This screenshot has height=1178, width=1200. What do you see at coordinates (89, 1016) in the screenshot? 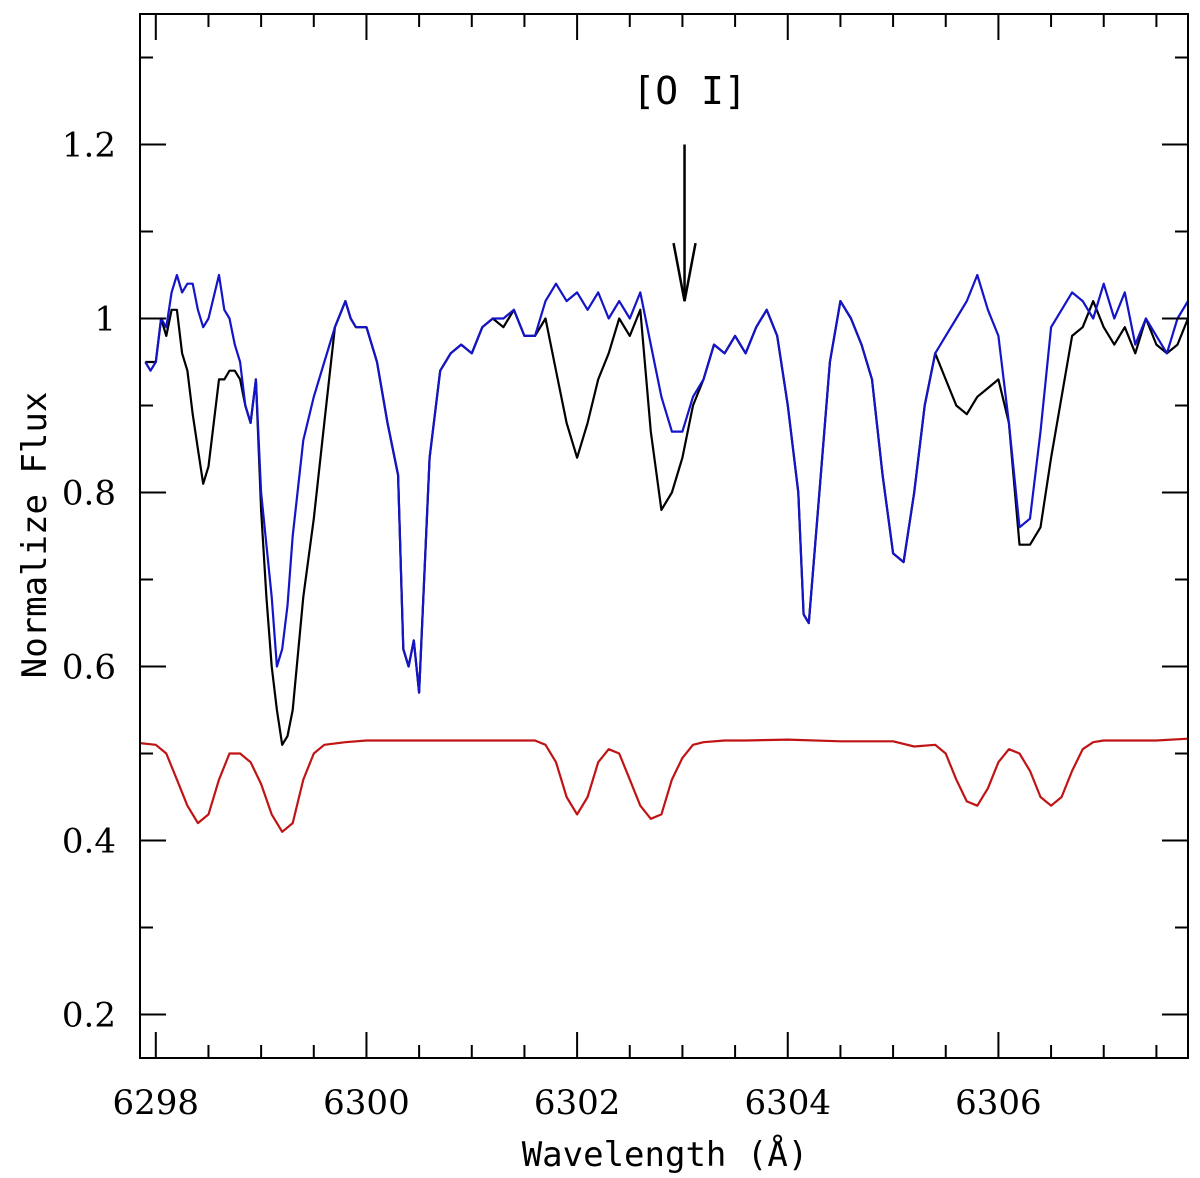
I see `y-tick-label: 0.2` at bounding box center [89, 1016].